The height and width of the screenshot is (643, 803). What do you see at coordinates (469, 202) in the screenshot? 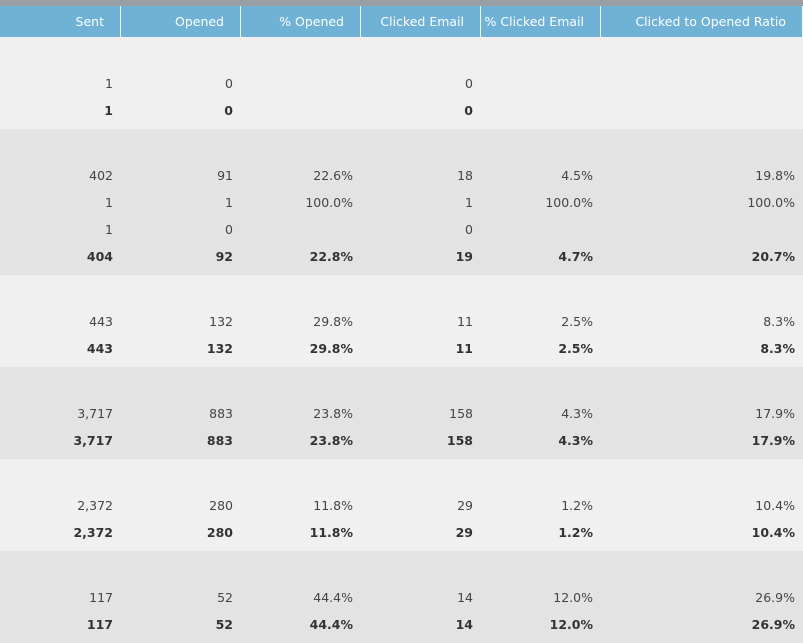
I see `cell-clicked-email: 1` at bounding box center [469, 202].